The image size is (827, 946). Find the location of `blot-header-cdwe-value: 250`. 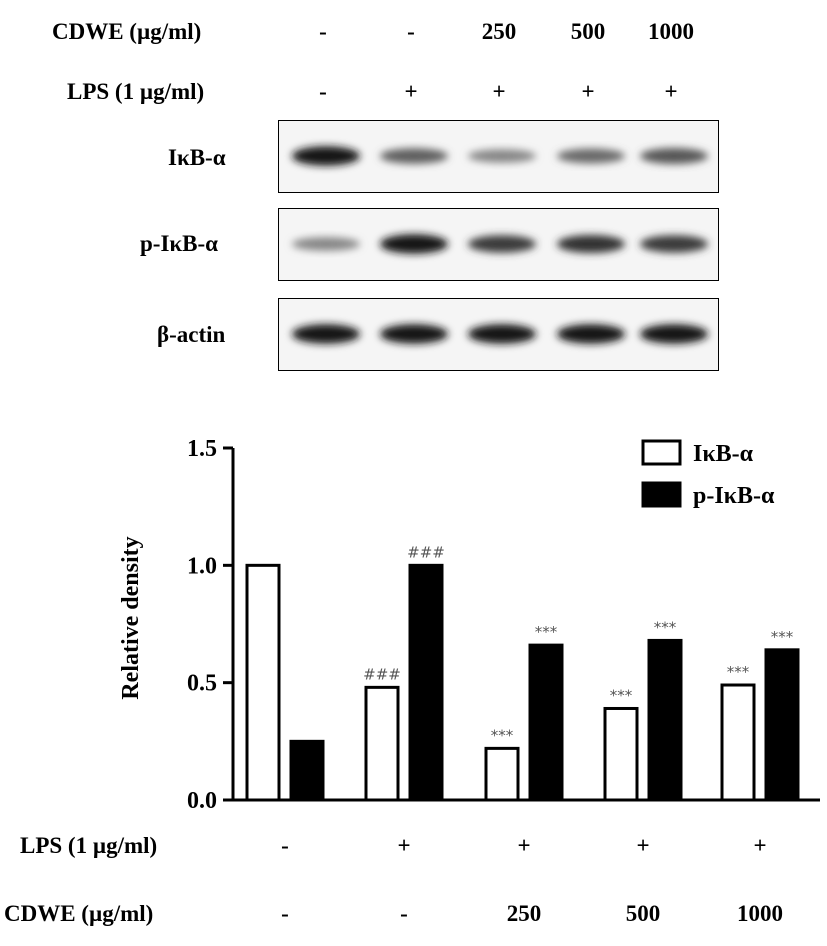

blot-header-cdwe-value: 250 is located at coordinates (499, 31).